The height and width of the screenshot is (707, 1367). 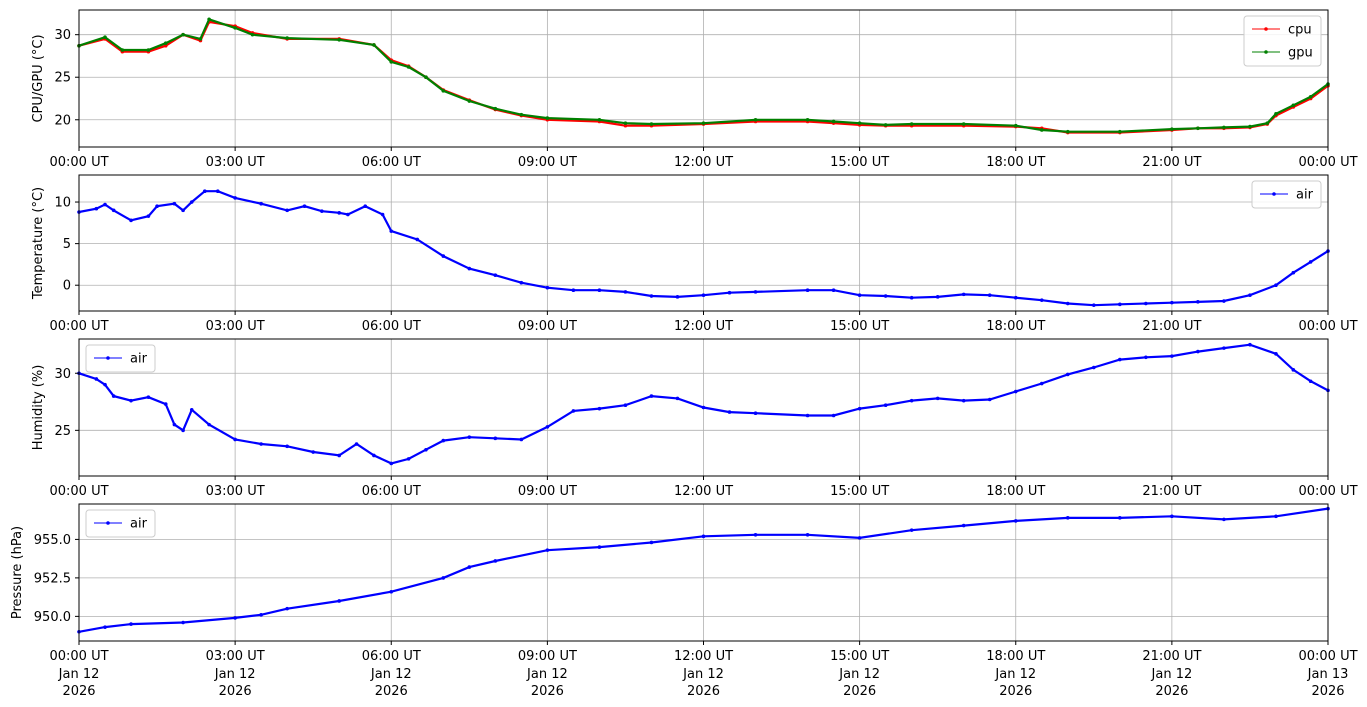 I want to click on data-point-cpu, so click(x=165, y=45).